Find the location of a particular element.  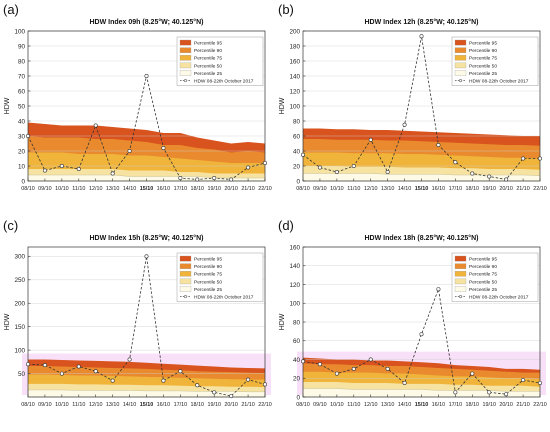

y-tick-label: 70 is located at coordinates (22, 76).